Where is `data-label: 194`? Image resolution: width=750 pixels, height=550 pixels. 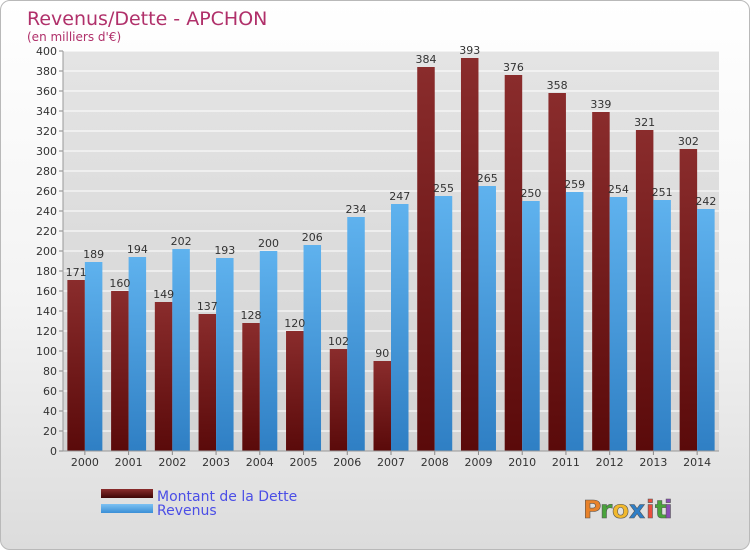
data-label: 194 is located at coordinates (137, 249).